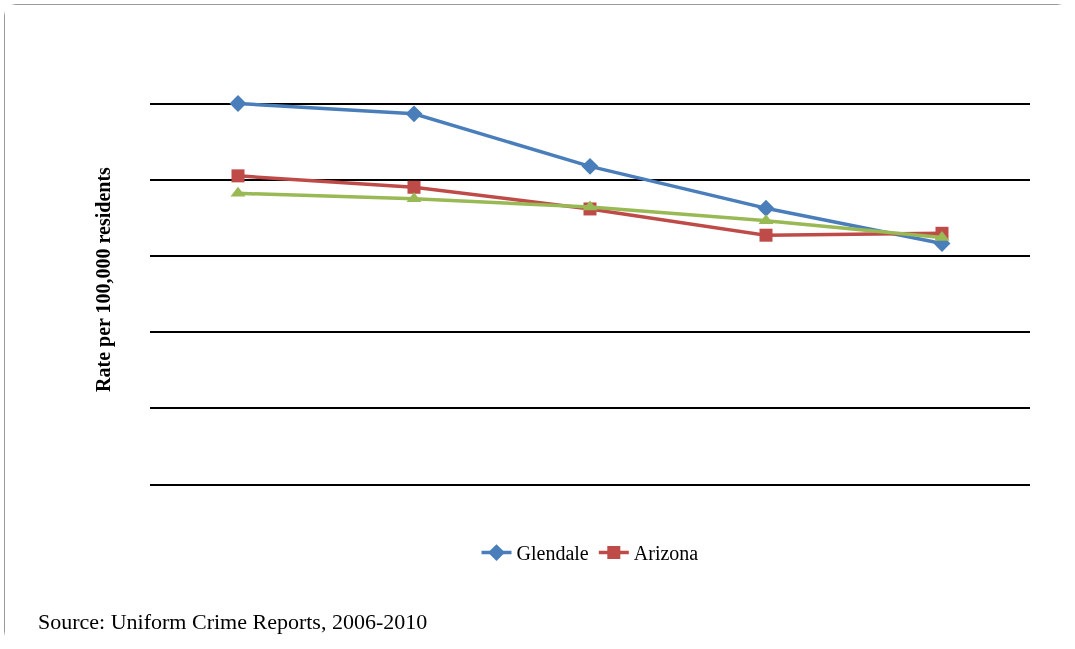 The width and height of the screenshot is (1075, 649). Describe the element at coordinates (233, 621) in the screenshot. I see `source-note: Source: Uniform Crime Reports, 2006-2010` at that location.